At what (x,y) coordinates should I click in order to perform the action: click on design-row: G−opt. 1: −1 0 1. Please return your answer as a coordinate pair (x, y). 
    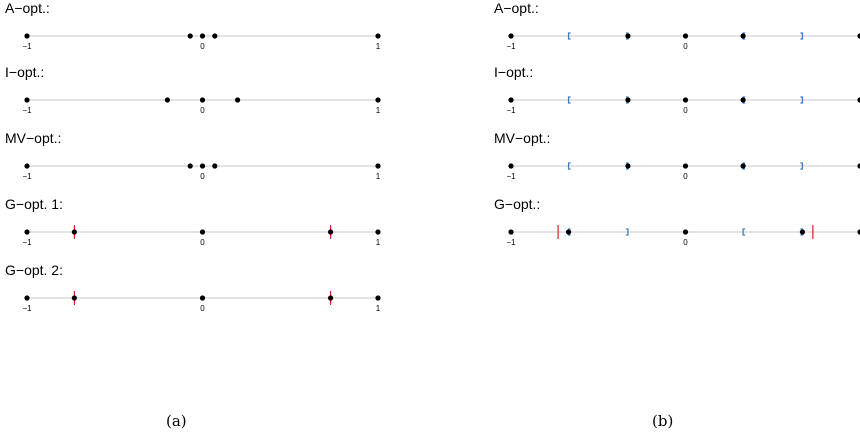
    Looking at the image, I should click on (193, 221).